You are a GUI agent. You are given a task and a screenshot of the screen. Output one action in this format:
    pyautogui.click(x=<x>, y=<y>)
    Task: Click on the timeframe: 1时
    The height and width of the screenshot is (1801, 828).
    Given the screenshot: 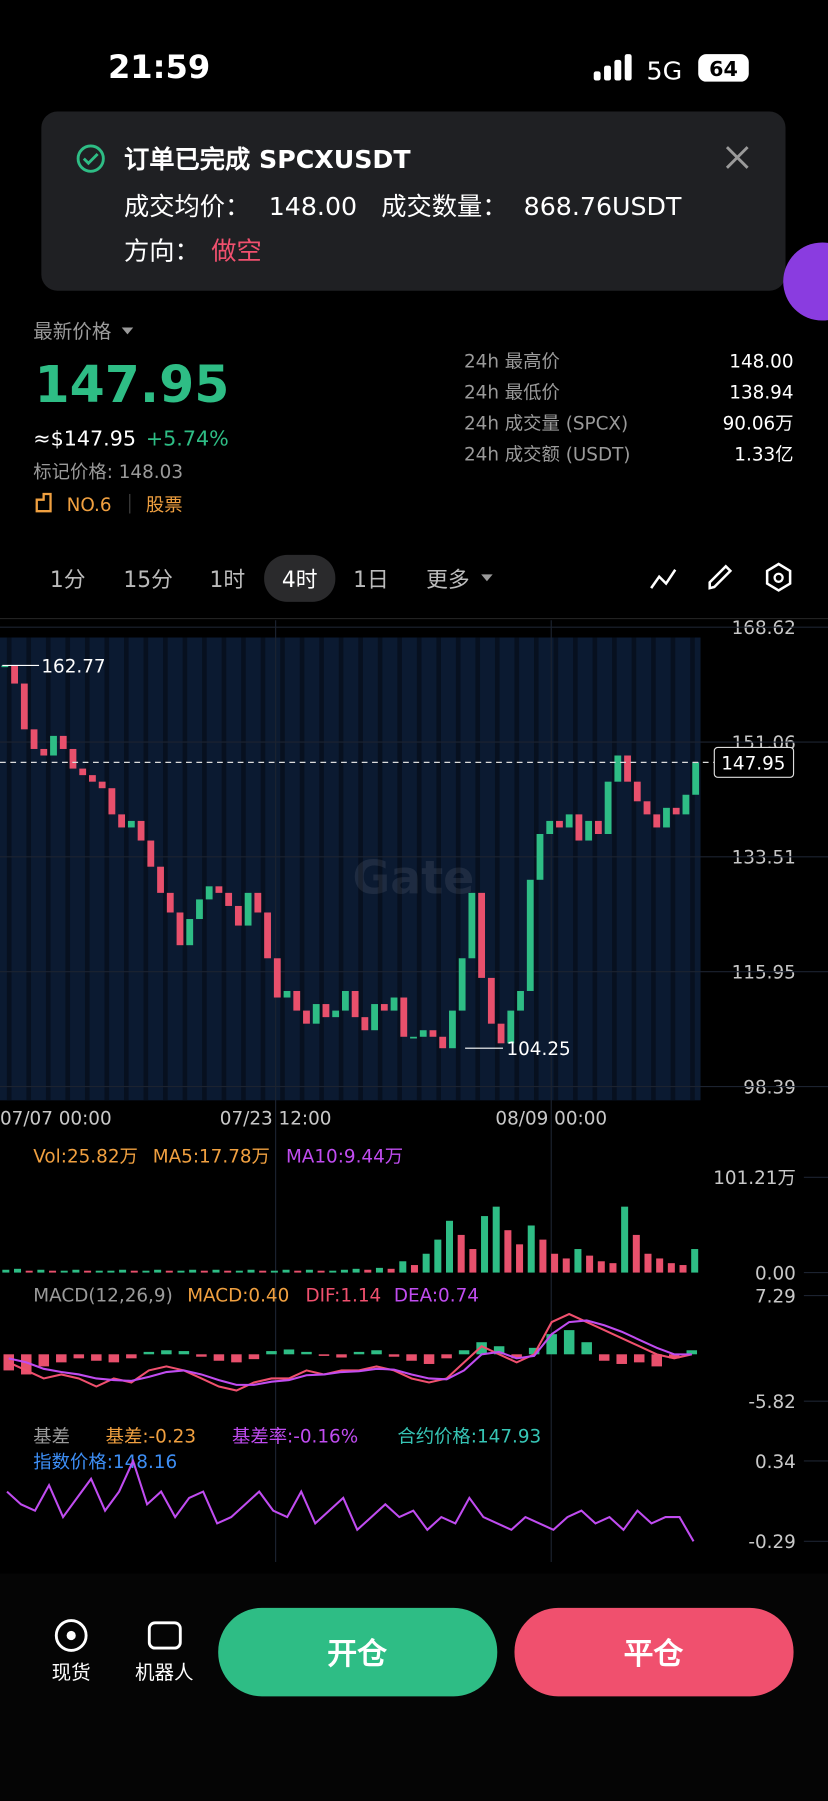 What is the action you would take?
    pyautogui.click(x=228, y=580)
    